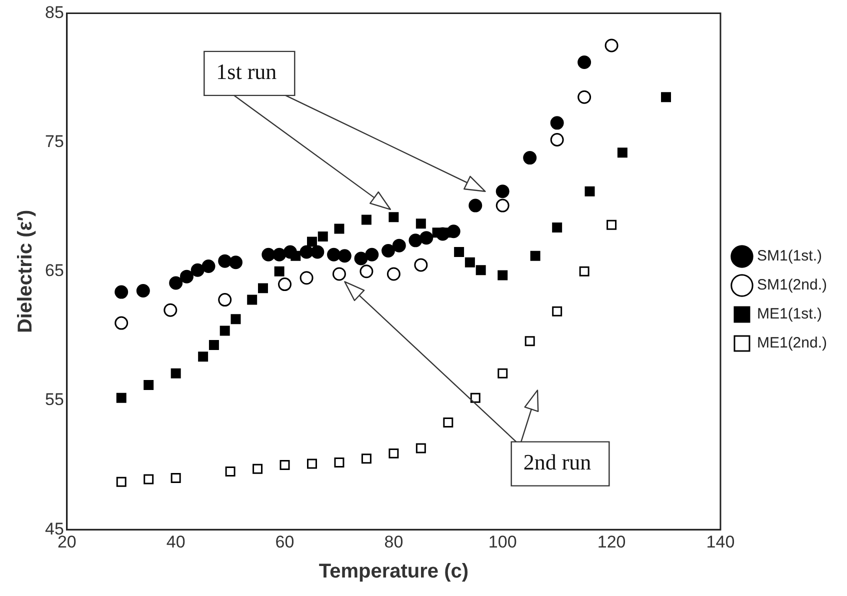 This screenshot has width=847, height=596. What do you see at coordinates (54, 141) in the screenshot?
I see `y-tick-label: 75` at bounding box center [54, 141].